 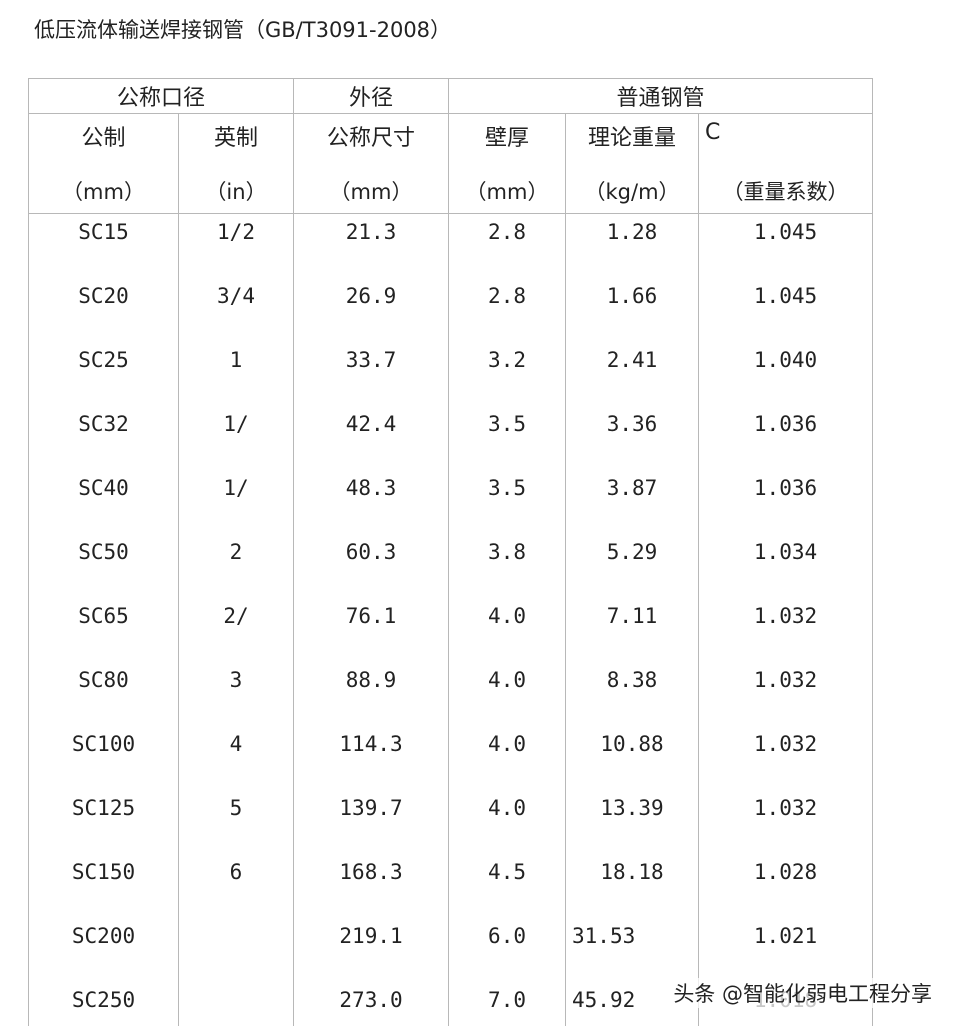 I want to click on table-cell: 88.9, so click(x=371, y=693).